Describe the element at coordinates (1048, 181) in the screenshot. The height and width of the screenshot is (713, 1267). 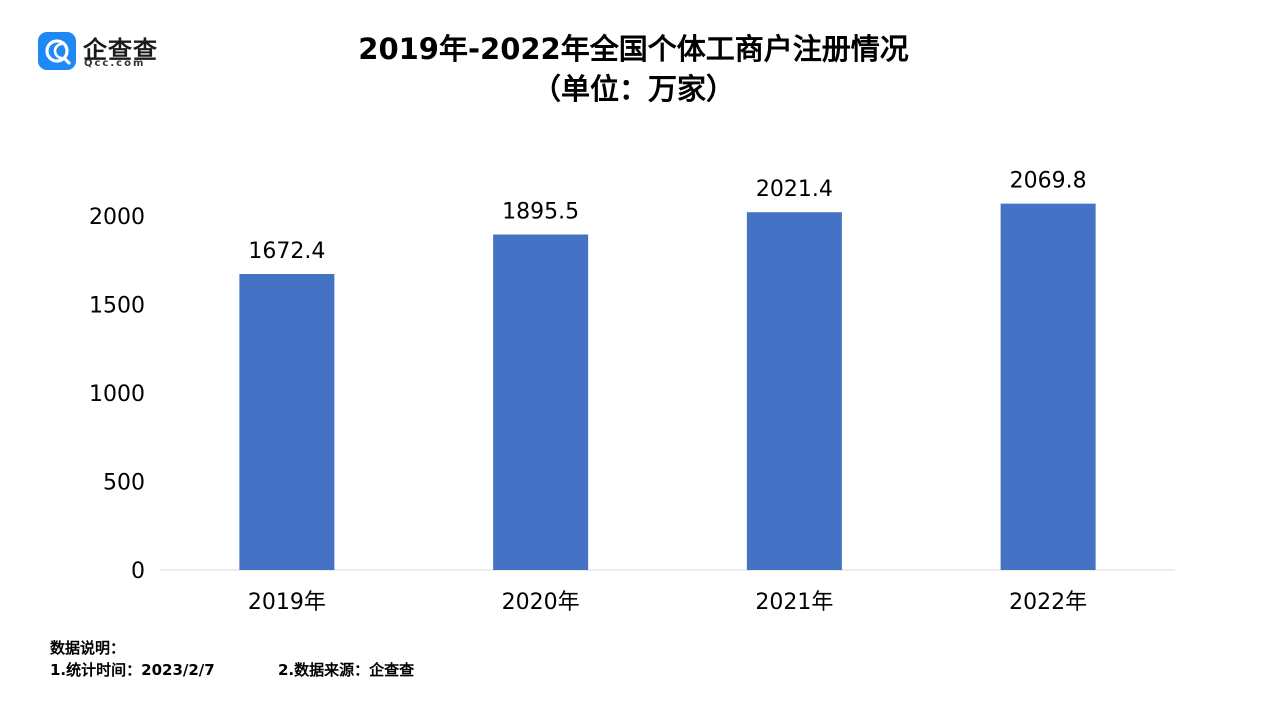
I see `data-label: 2069.8` at that location.